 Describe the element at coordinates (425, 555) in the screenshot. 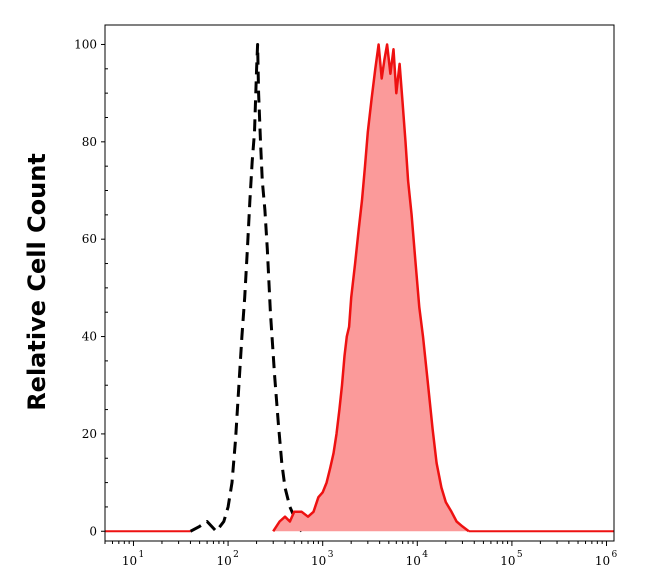

I see `x-tick-exponent: 4` at that location.